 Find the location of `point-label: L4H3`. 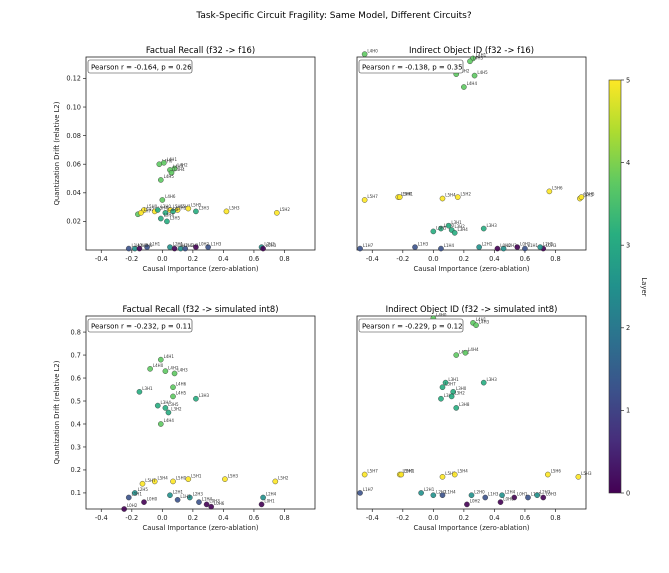

point-label: L4H3 is located at coordinates (178, 166).